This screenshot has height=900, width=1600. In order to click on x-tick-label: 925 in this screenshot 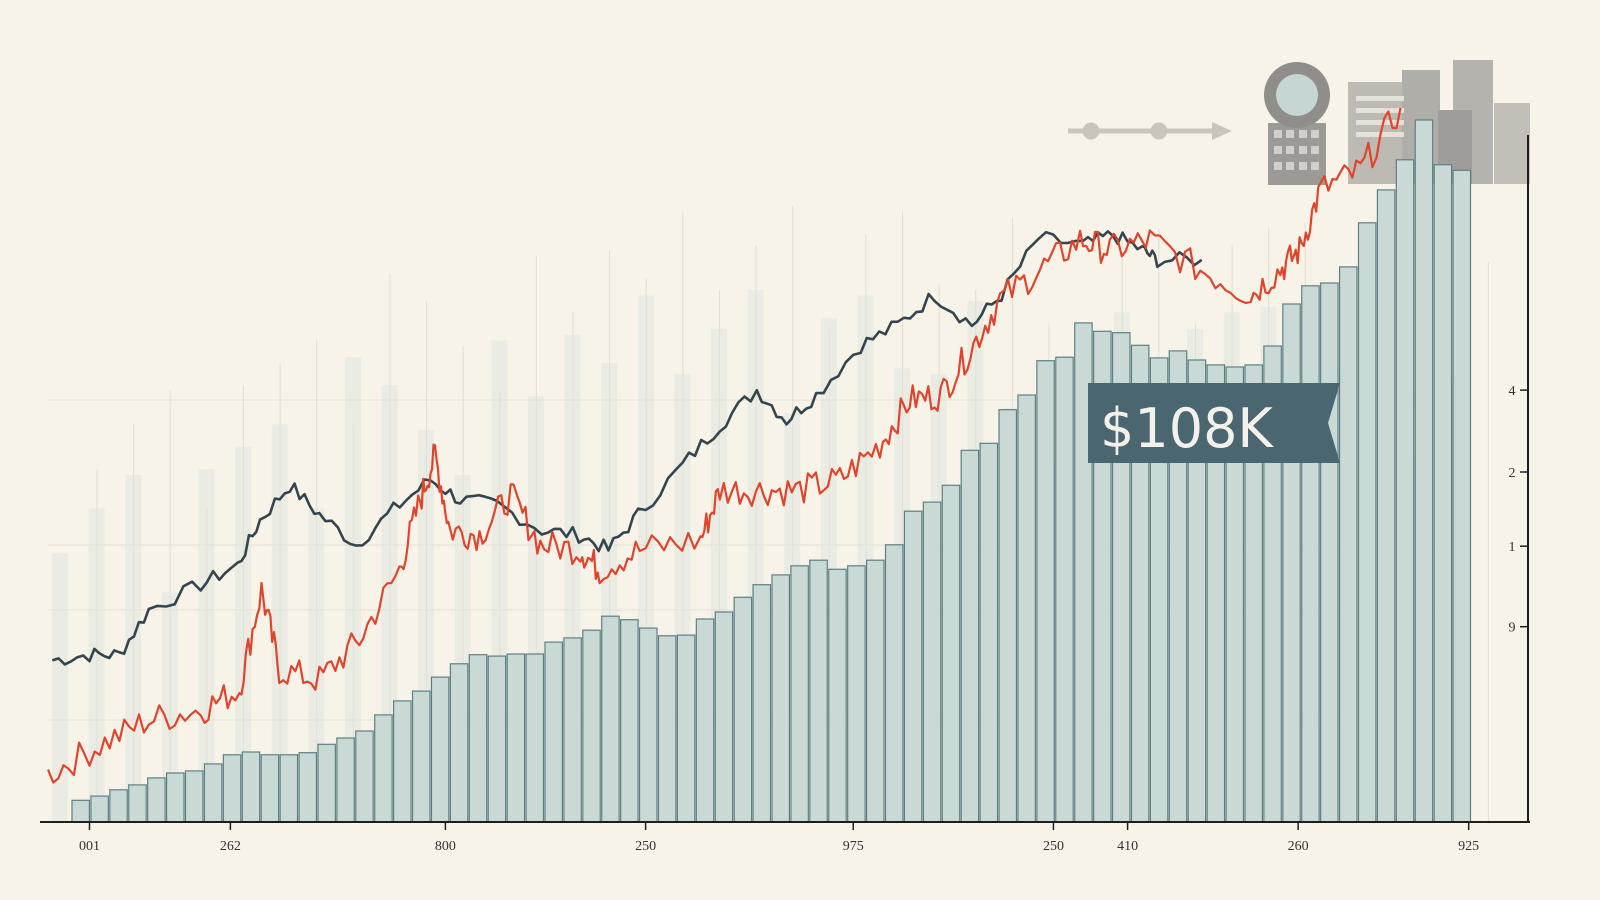, I will do `click(1468, 846)`.